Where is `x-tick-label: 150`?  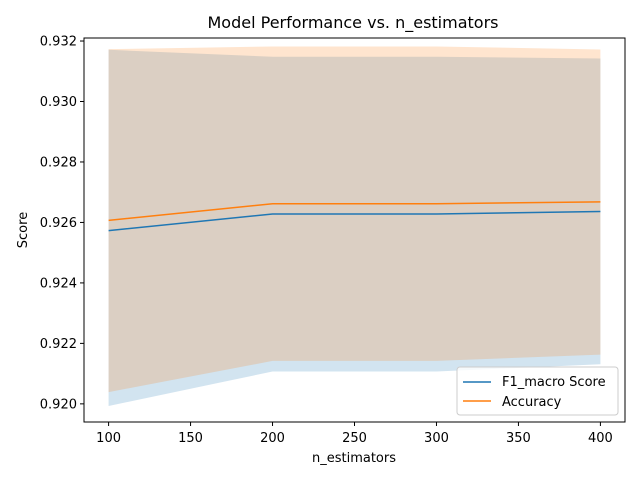 x-tick-label: 150 is located at coordinates (190, 438).